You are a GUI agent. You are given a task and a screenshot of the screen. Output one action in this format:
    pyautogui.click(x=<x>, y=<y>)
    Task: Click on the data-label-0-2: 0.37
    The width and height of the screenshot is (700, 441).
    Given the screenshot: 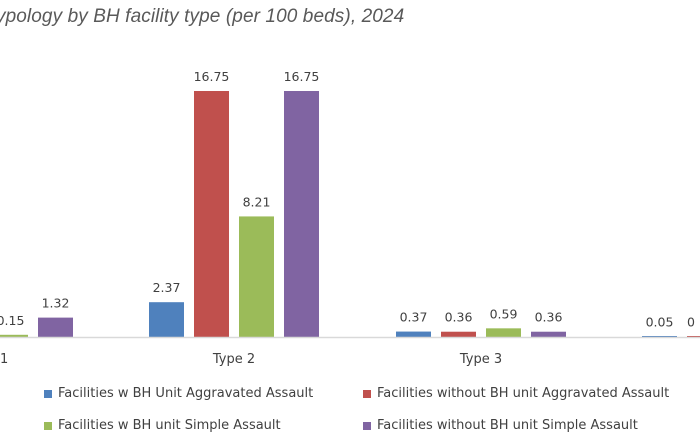 What is the action you would take?
    pyautogui.click(x=414, y=317)
    